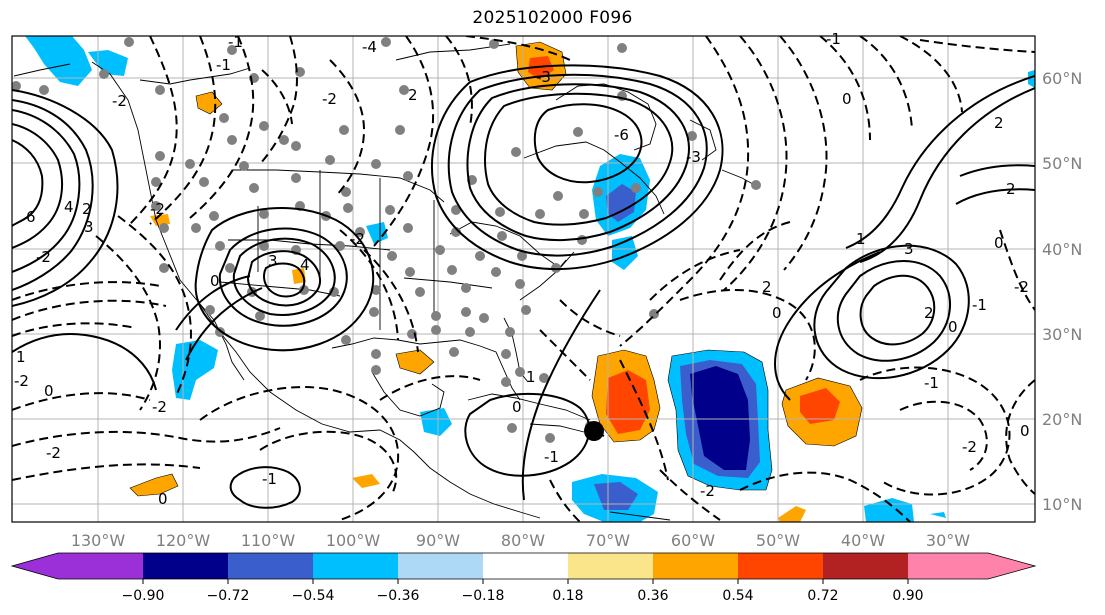 The width and height of the screenshot is (1105, 615). What do you see at coordinates (552, 18) in the screenshot?
I see `map-title: 2025102000 F096` at bounding box center [552, 18].